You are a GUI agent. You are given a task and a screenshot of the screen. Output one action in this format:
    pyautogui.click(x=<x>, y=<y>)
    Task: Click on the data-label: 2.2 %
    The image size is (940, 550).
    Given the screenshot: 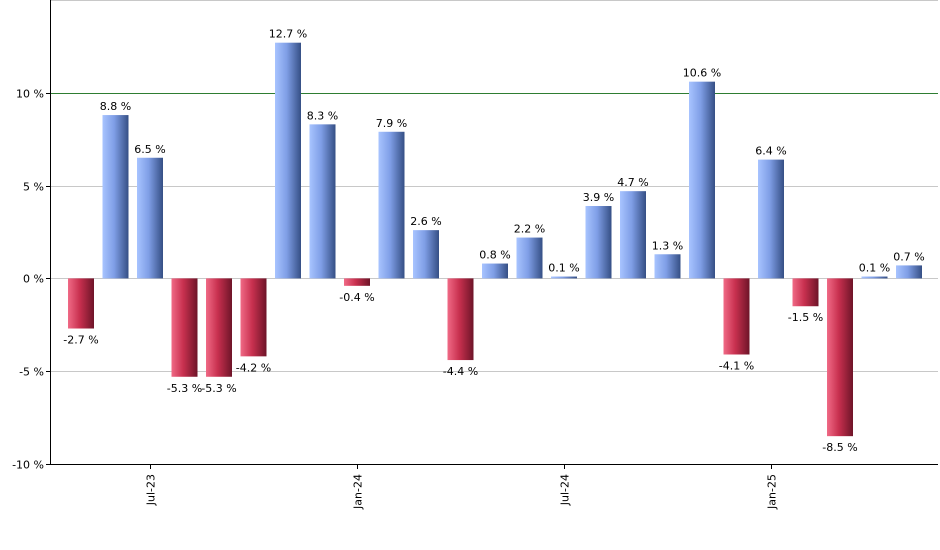 What is the action you would take?
    pyautogui.click(x=529, y=229)
    